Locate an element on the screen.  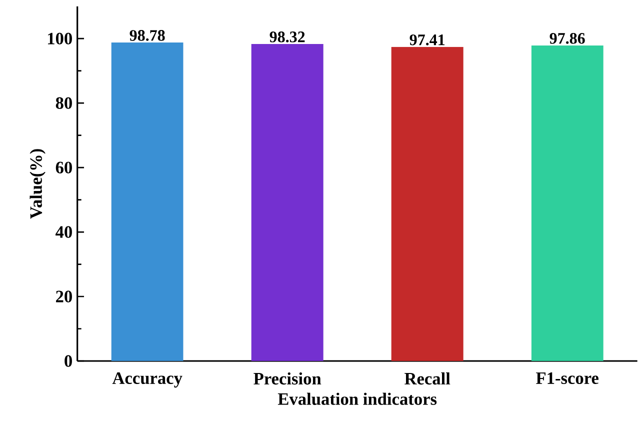
y-axis-title: Value(%) is located at coordinates (38, 184).